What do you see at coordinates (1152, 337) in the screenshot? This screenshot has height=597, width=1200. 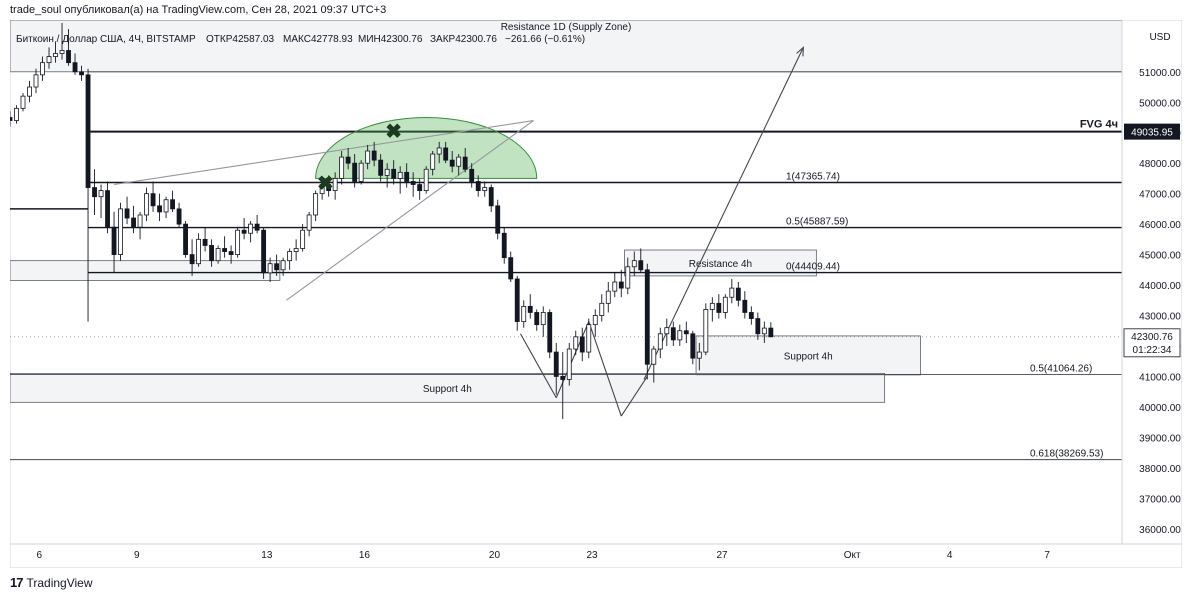 I see `last-price-label: 42300.76` at bounding box center [1152, 337].